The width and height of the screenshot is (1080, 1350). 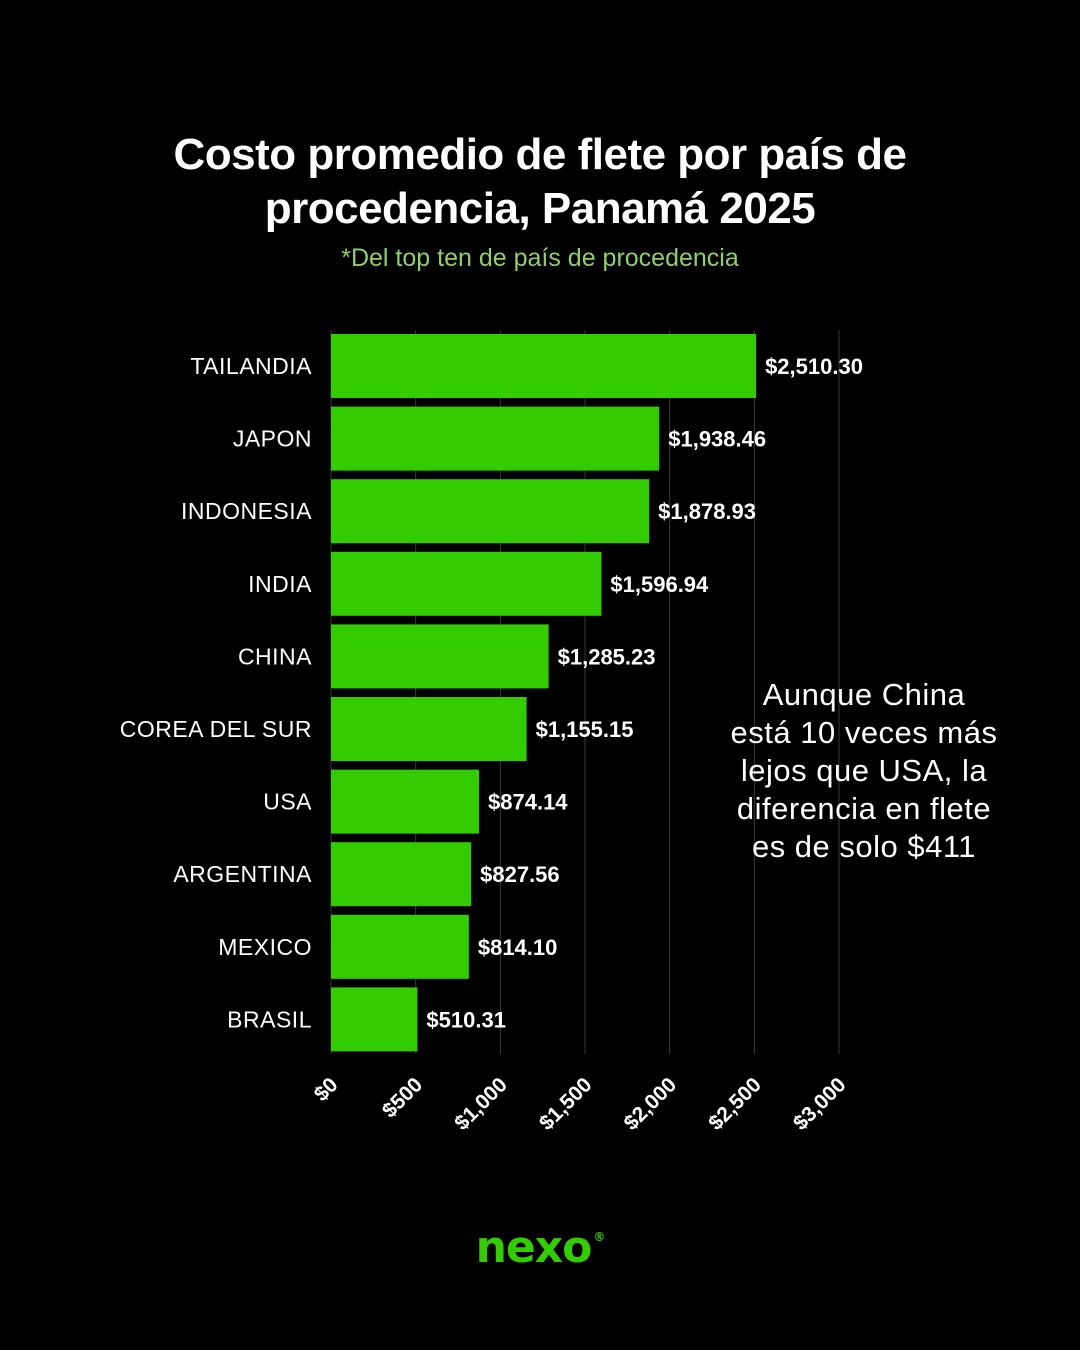 I want to click on registered-mark: ®, so click(x=599, y=1237).